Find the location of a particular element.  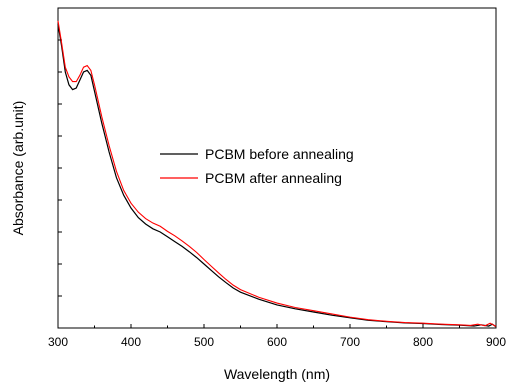

x-tick-label: 700 is located at coordinates (350, 342).